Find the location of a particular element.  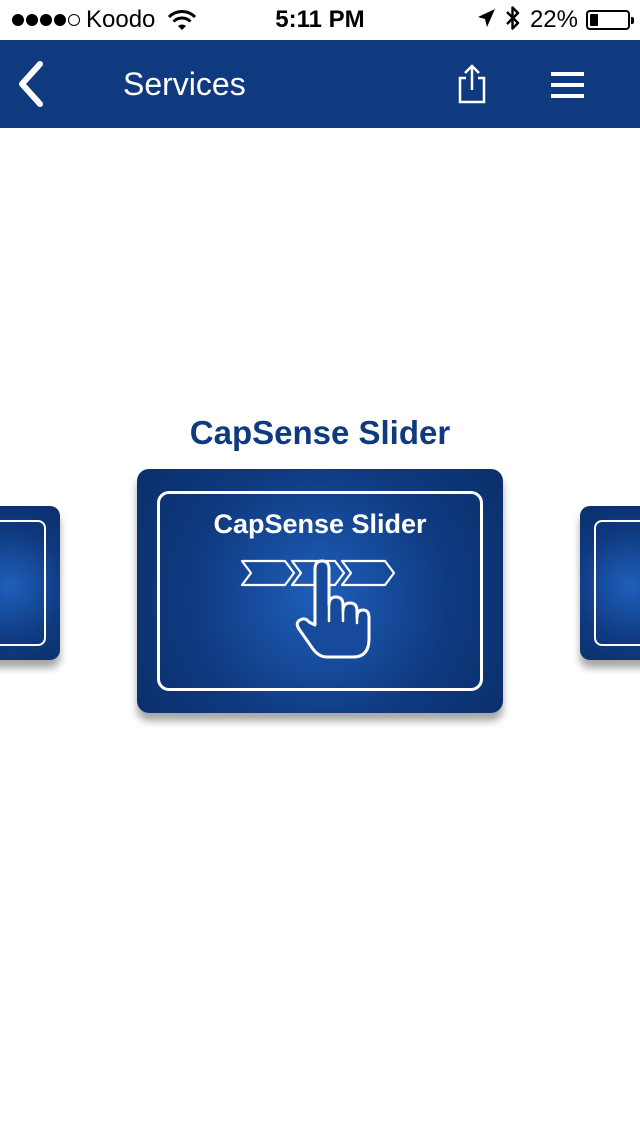

menu-button is located at coordinates (568, 85).